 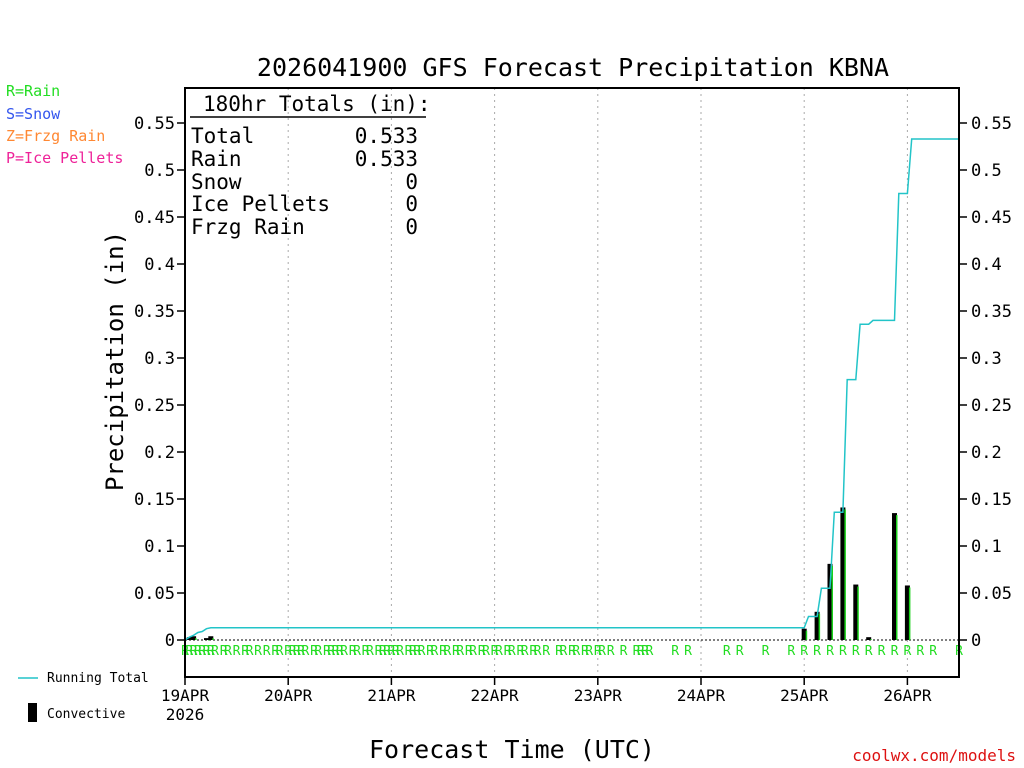 I want to click on y-tick-label-left: 0.35, so click(x=154, y=312).